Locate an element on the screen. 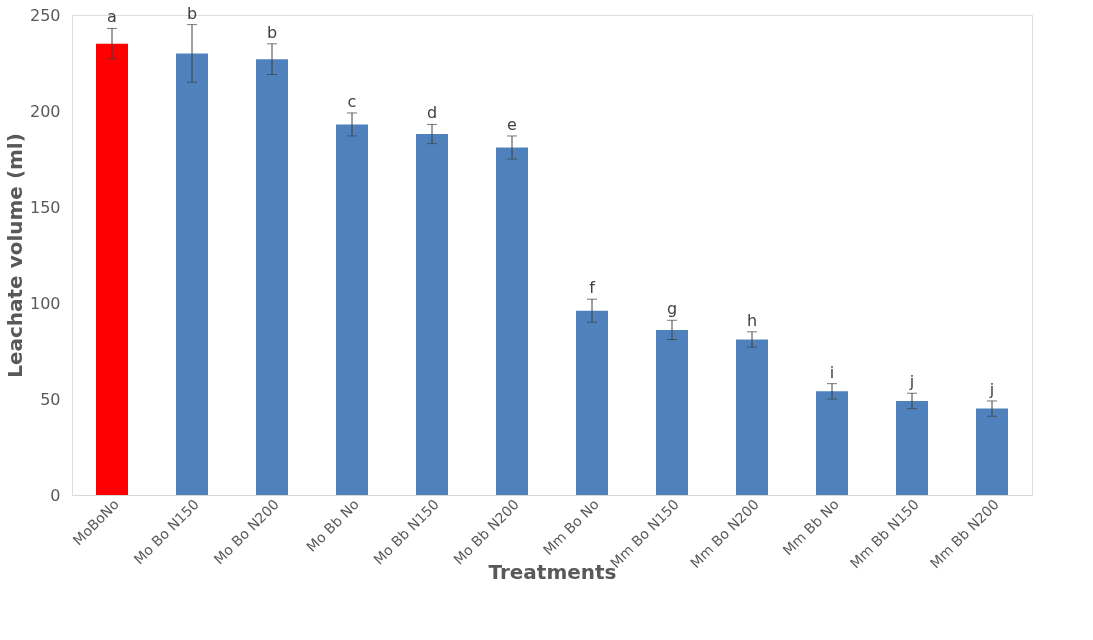 Image resolution: width=1093 pixels, height=640 pixels. annotation: c is located at coordinates (352, 101).